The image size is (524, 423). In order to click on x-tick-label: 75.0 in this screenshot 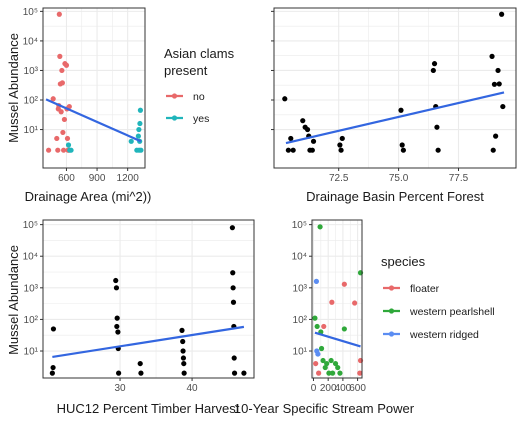, I will do `click(399, 178)`.